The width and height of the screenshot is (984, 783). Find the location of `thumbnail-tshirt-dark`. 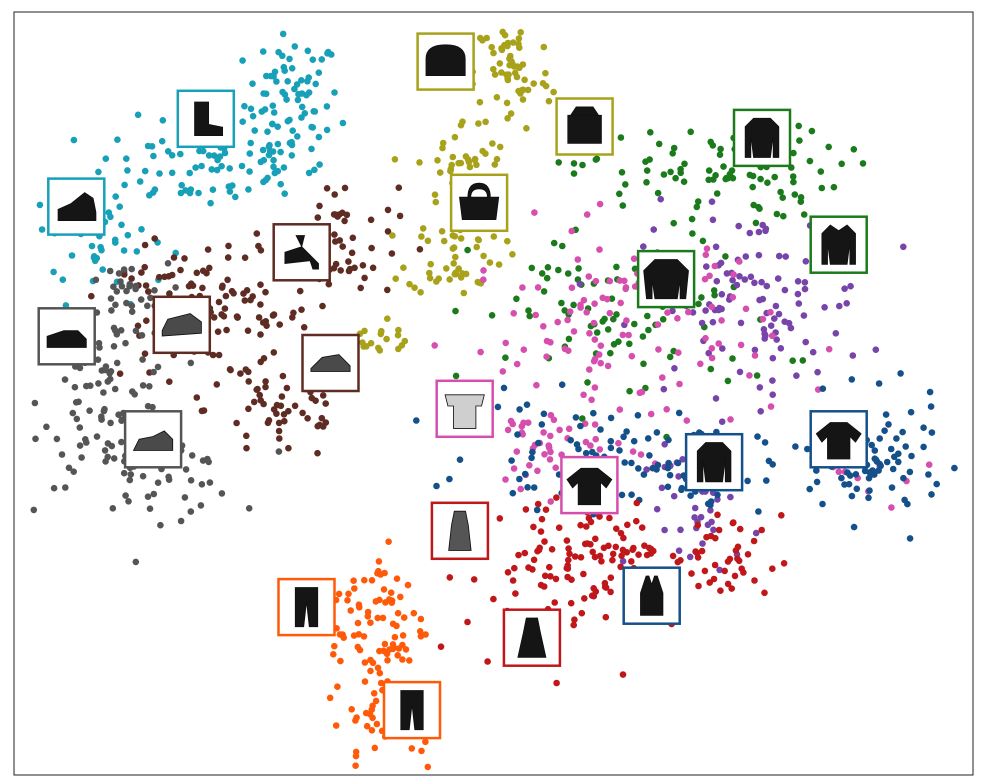

thumbnail-tshirt-dark is located at coordinates (838, 439).